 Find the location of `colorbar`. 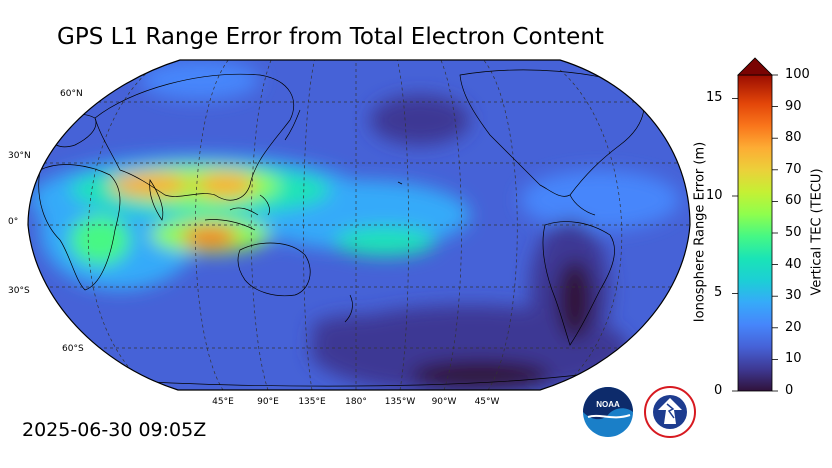

colorbar is located at coordinates (755, 224).